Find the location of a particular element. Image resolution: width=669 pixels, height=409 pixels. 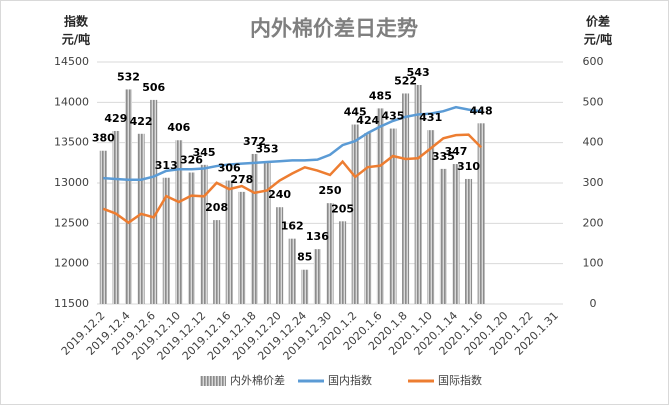

value-label: 310 is located at coordinates (468, 166).